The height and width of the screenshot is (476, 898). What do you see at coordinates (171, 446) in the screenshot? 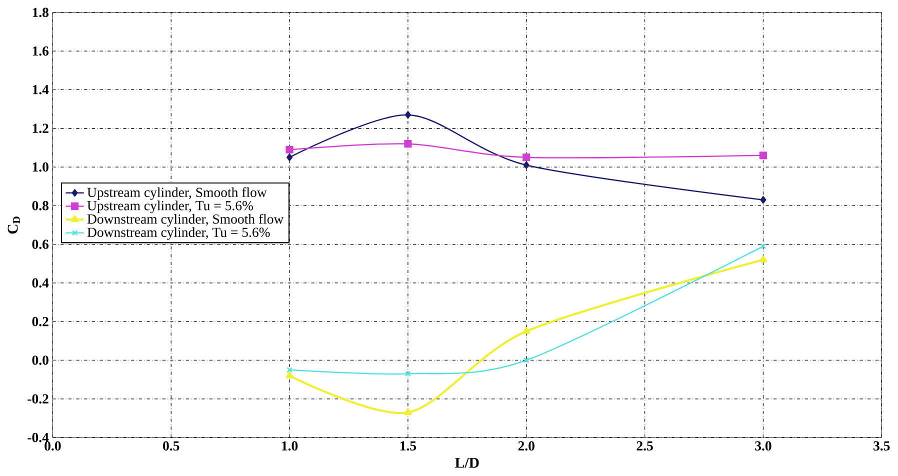
I see `x-tick-label: 0.5` at bounding box center [171, 446].